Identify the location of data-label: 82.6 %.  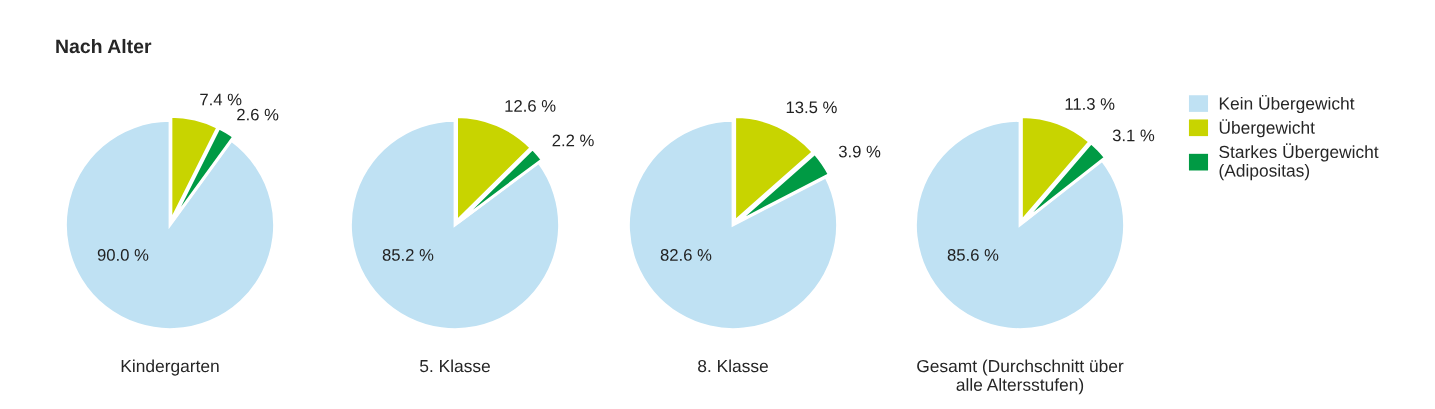
(686, 255).